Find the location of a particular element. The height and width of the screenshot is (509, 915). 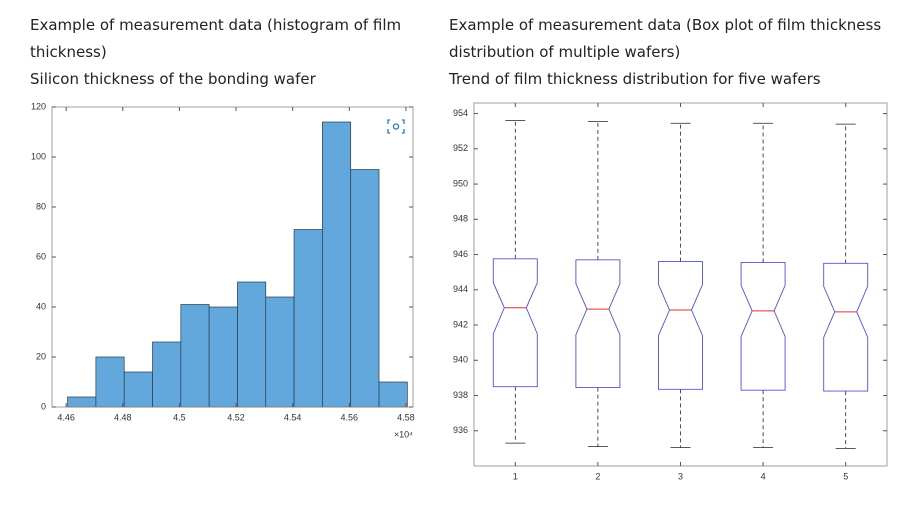

y-tick-label: 80 is located at coordinates (41, 206).